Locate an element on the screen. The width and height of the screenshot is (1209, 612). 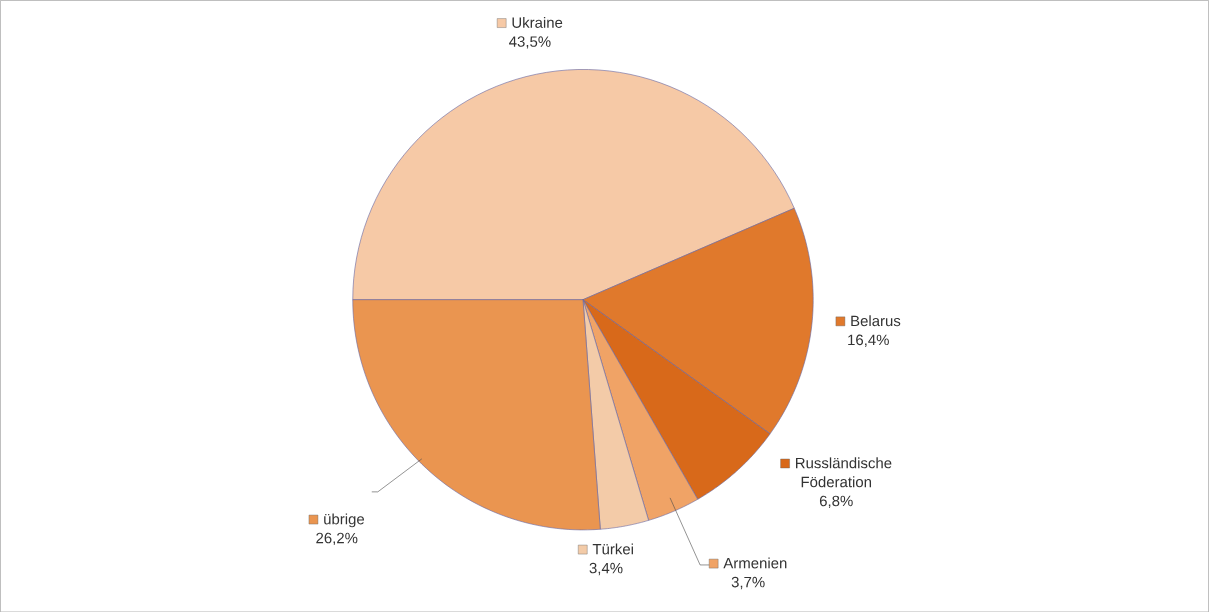
data-label: 3,4% is located at coordinates (606, 568).